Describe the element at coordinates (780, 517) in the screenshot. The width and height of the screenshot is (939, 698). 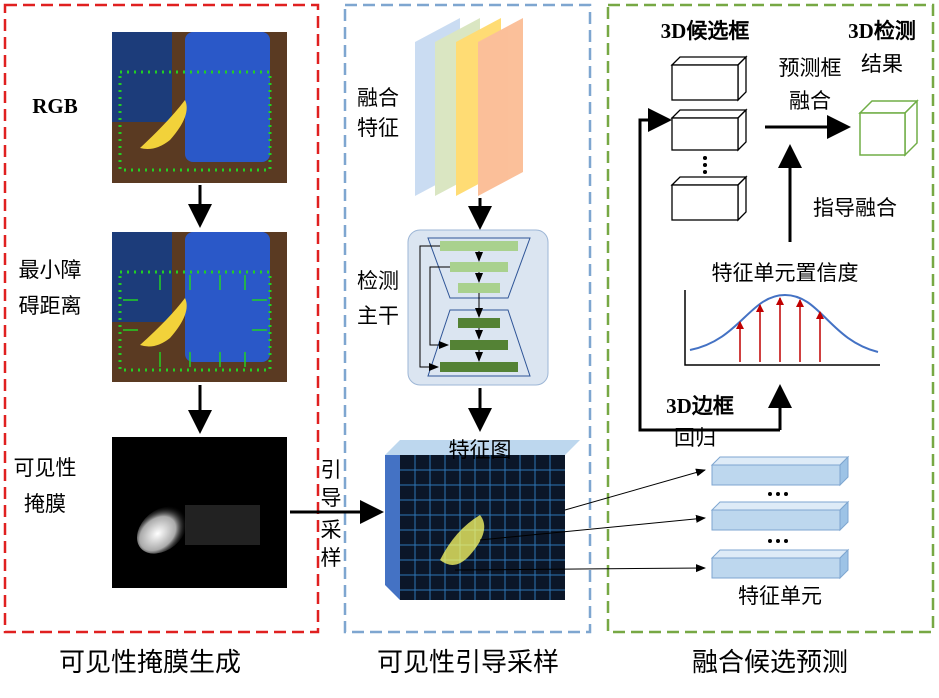
I see `feature-cells` at that location.